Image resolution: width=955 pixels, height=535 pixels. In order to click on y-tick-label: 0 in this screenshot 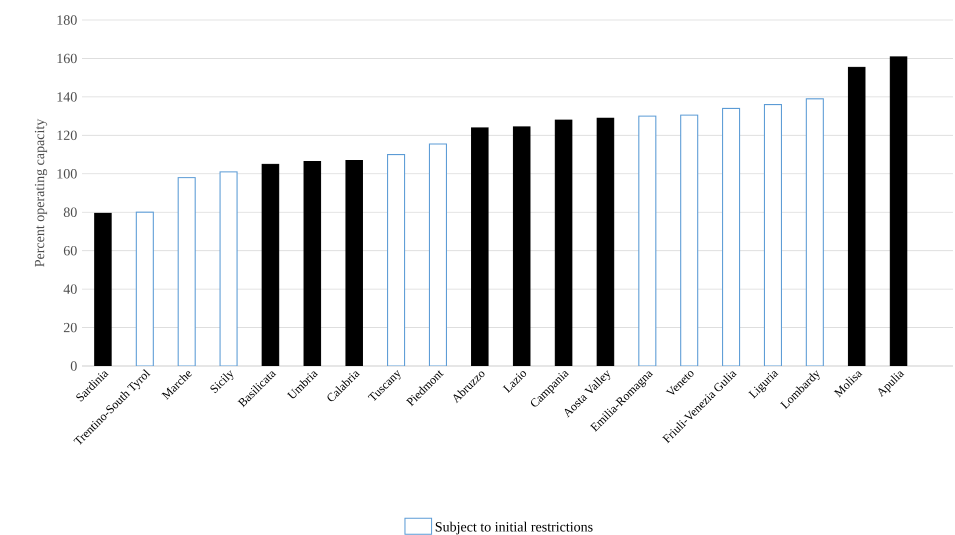, I will do `click(73, 366)`.